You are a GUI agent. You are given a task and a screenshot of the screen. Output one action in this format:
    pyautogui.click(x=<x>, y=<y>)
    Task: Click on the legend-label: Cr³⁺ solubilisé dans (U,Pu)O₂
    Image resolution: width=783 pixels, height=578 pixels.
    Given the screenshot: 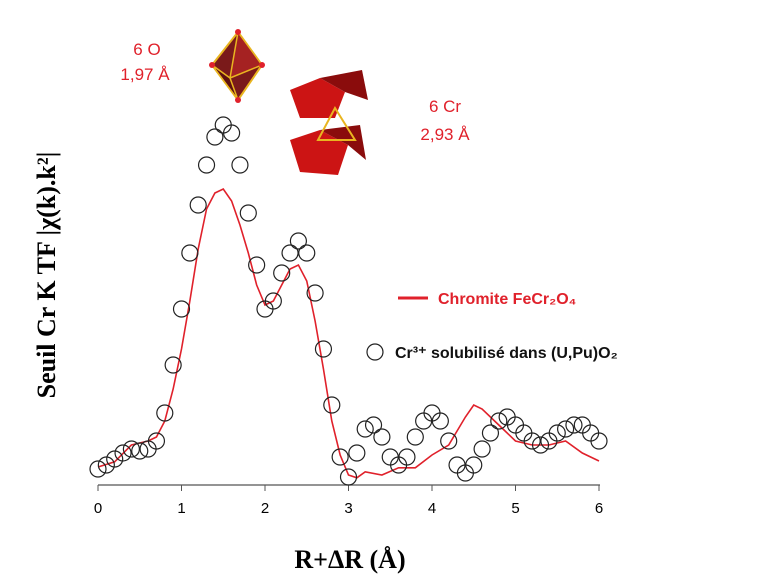 What is the action you would take?
    pyautogui.click(x=506, y=353)
    